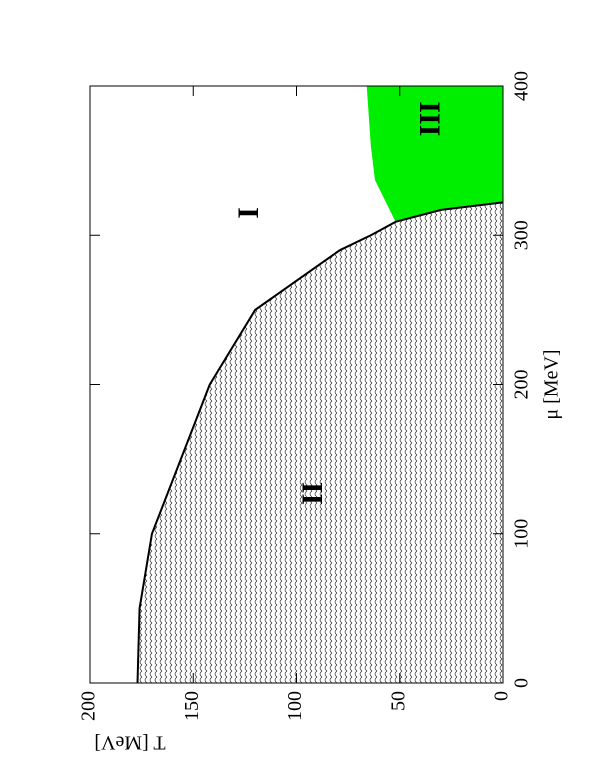 Image resolution: width=595 pixels, height=770 pixels. Describe the element at coordinates (522, 86) in the screenshot. I see `x-tick-label: 400` at that location.